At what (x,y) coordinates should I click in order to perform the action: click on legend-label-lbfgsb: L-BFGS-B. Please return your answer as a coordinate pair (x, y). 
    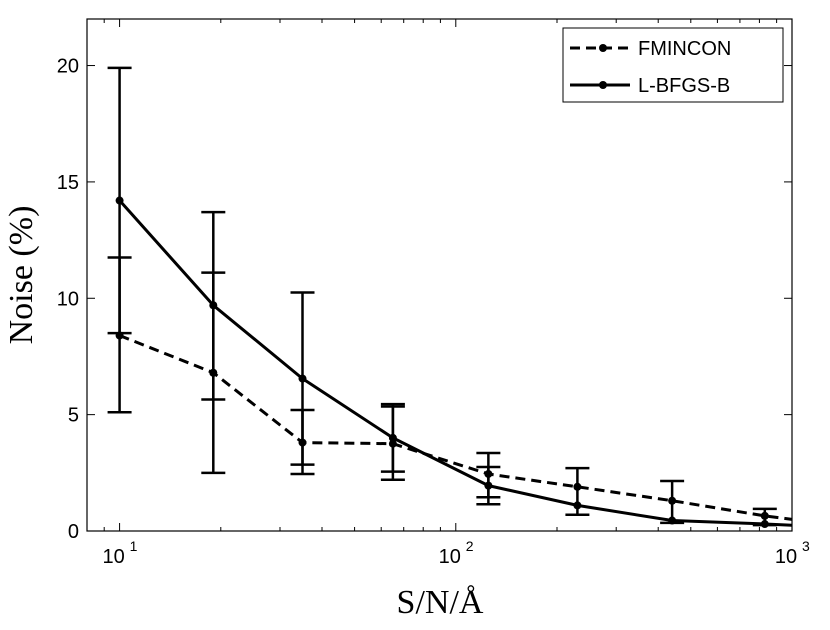
    Looking at the image, I should click on (684, 86).